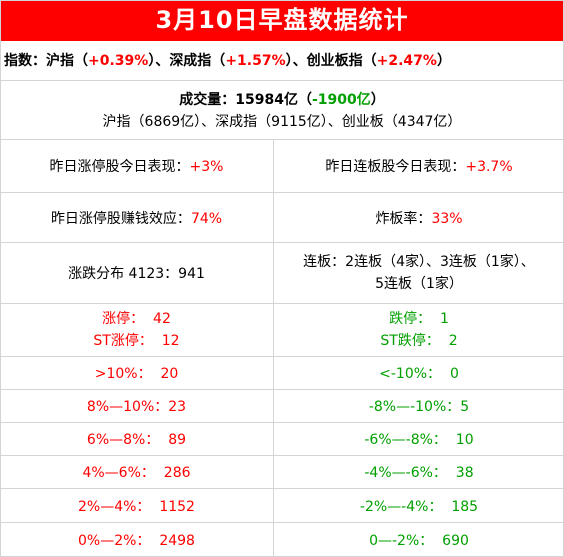 The image size is (564, 557). I want to click on consecutive-boards-line1: 连板：2连板（4家）、3连板（1家）、, so click(419, 262).